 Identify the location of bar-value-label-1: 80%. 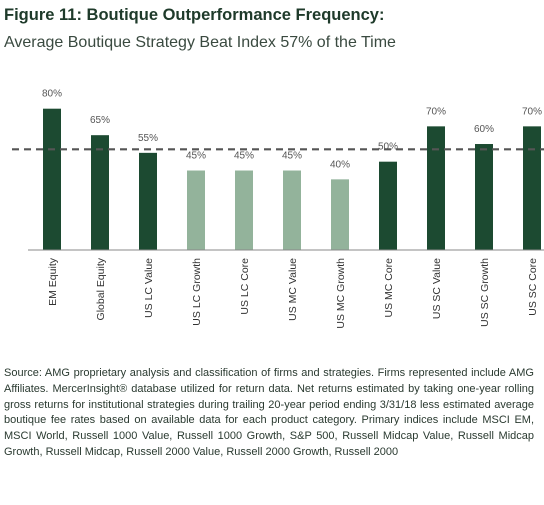
(52, 94).